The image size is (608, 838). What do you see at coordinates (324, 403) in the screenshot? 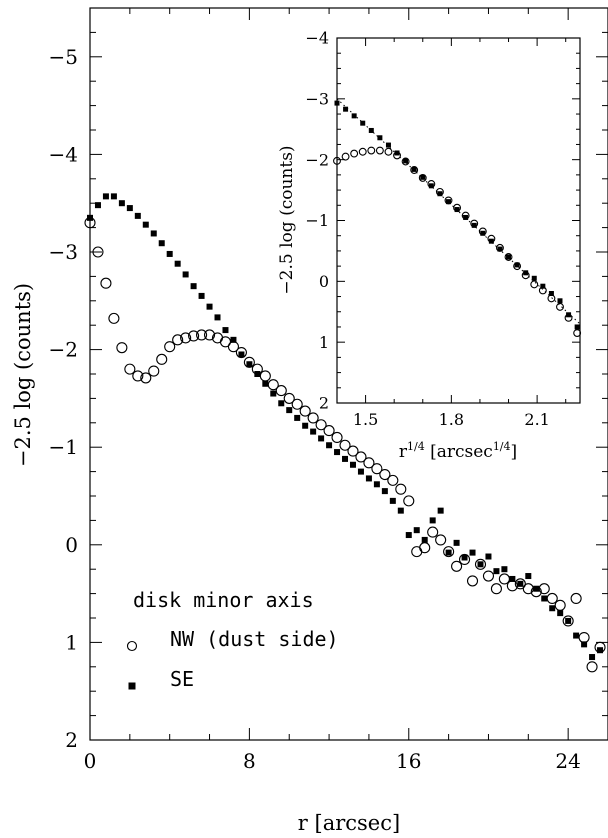
I see `y-tick-label: 2` at bounding box center [324, 403].